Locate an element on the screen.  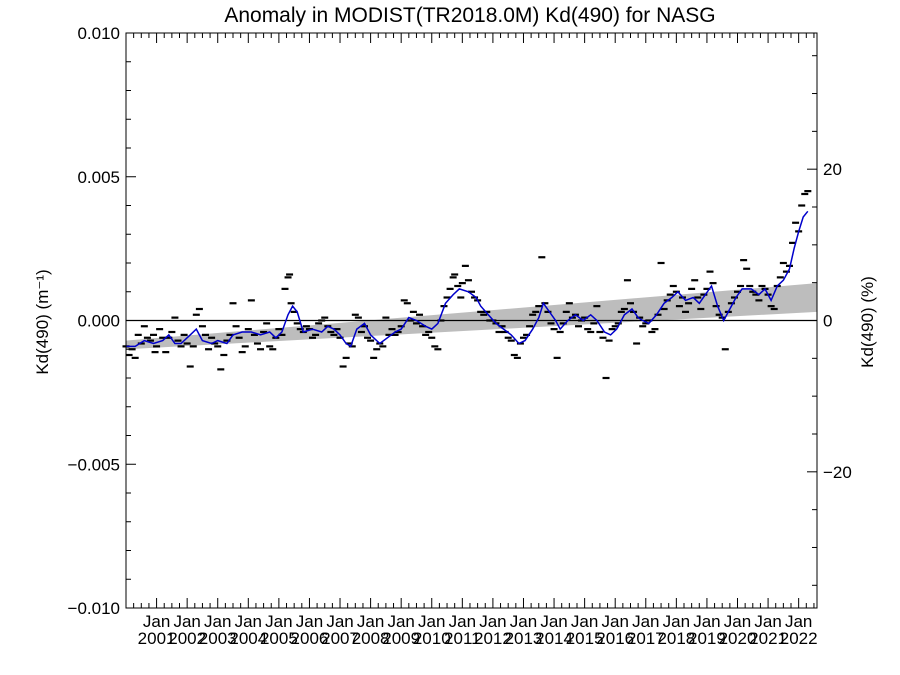
x-tick-label-year: 2019 is located at coordinates (707, 638).